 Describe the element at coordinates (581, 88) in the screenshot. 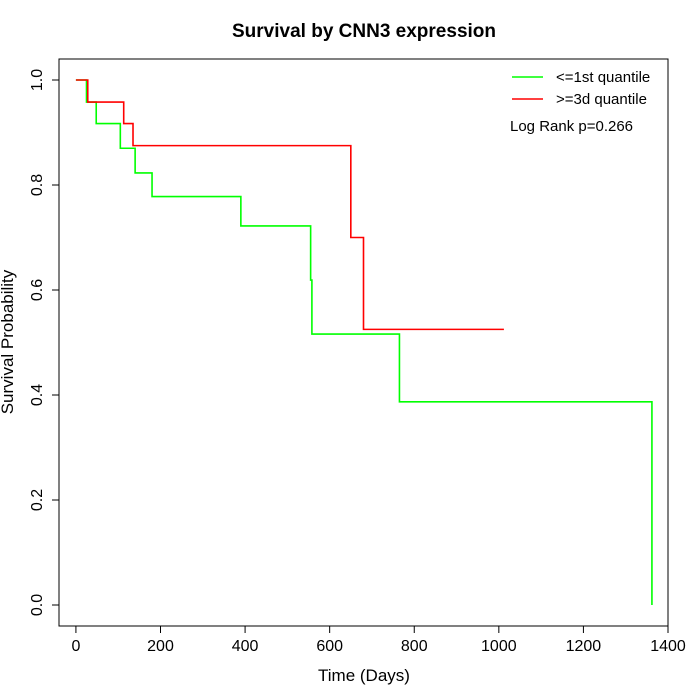

I see `legend: <=1st quantile >=3d quantile` at that location.